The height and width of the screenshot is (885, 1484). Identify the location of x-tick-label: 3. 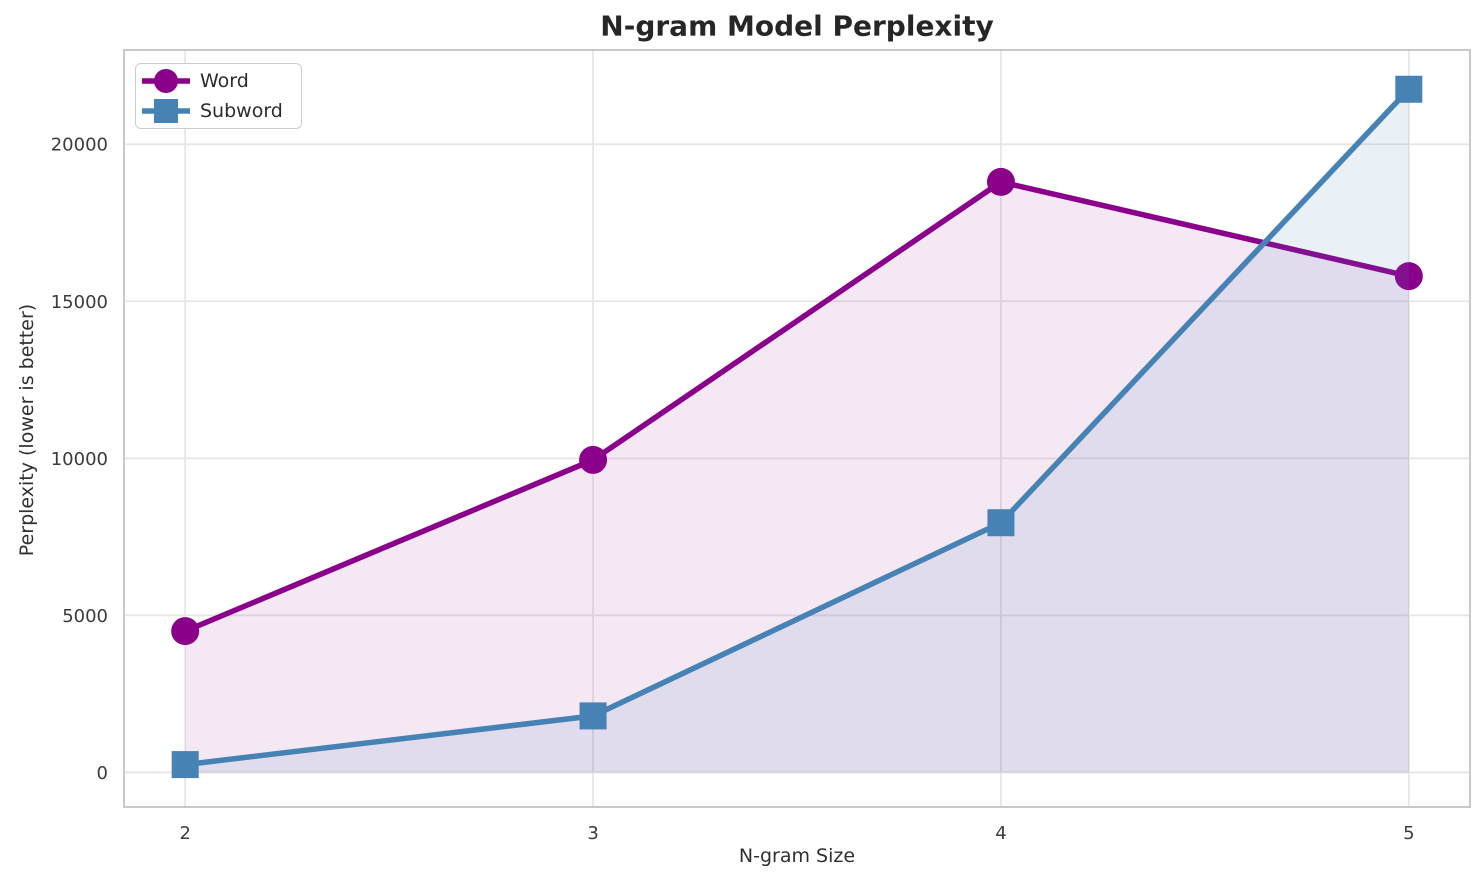
(592, 833).